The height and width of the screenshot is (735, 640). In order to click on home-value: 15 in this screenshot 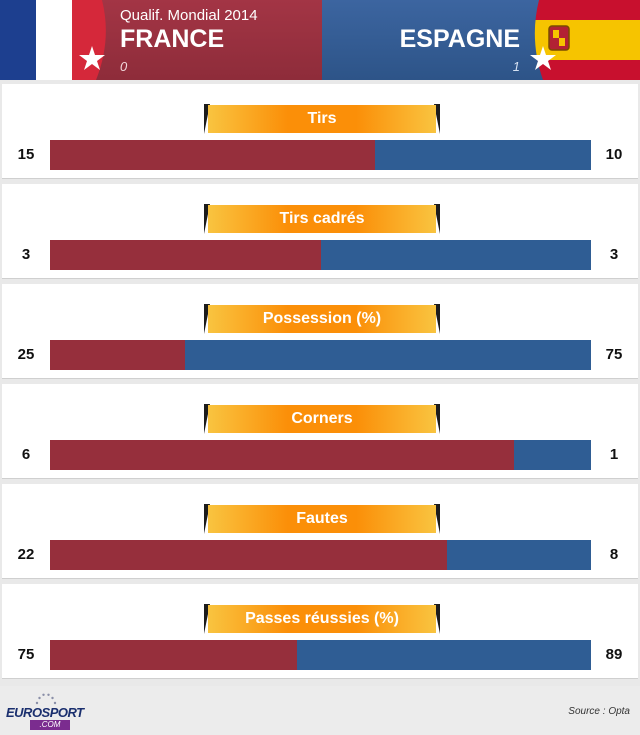, I will do `click(26, 154)`.